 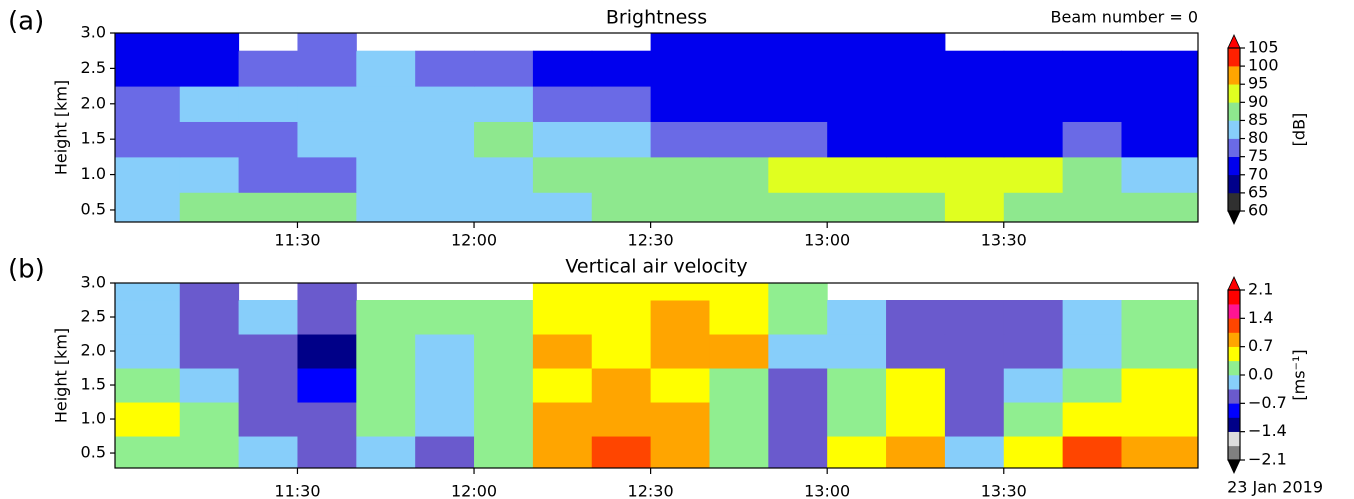 What do you see at coordinates (474, 240) in the screenshot?
I see `x-tick-label: 12:00` at bounding box center [474, 240].